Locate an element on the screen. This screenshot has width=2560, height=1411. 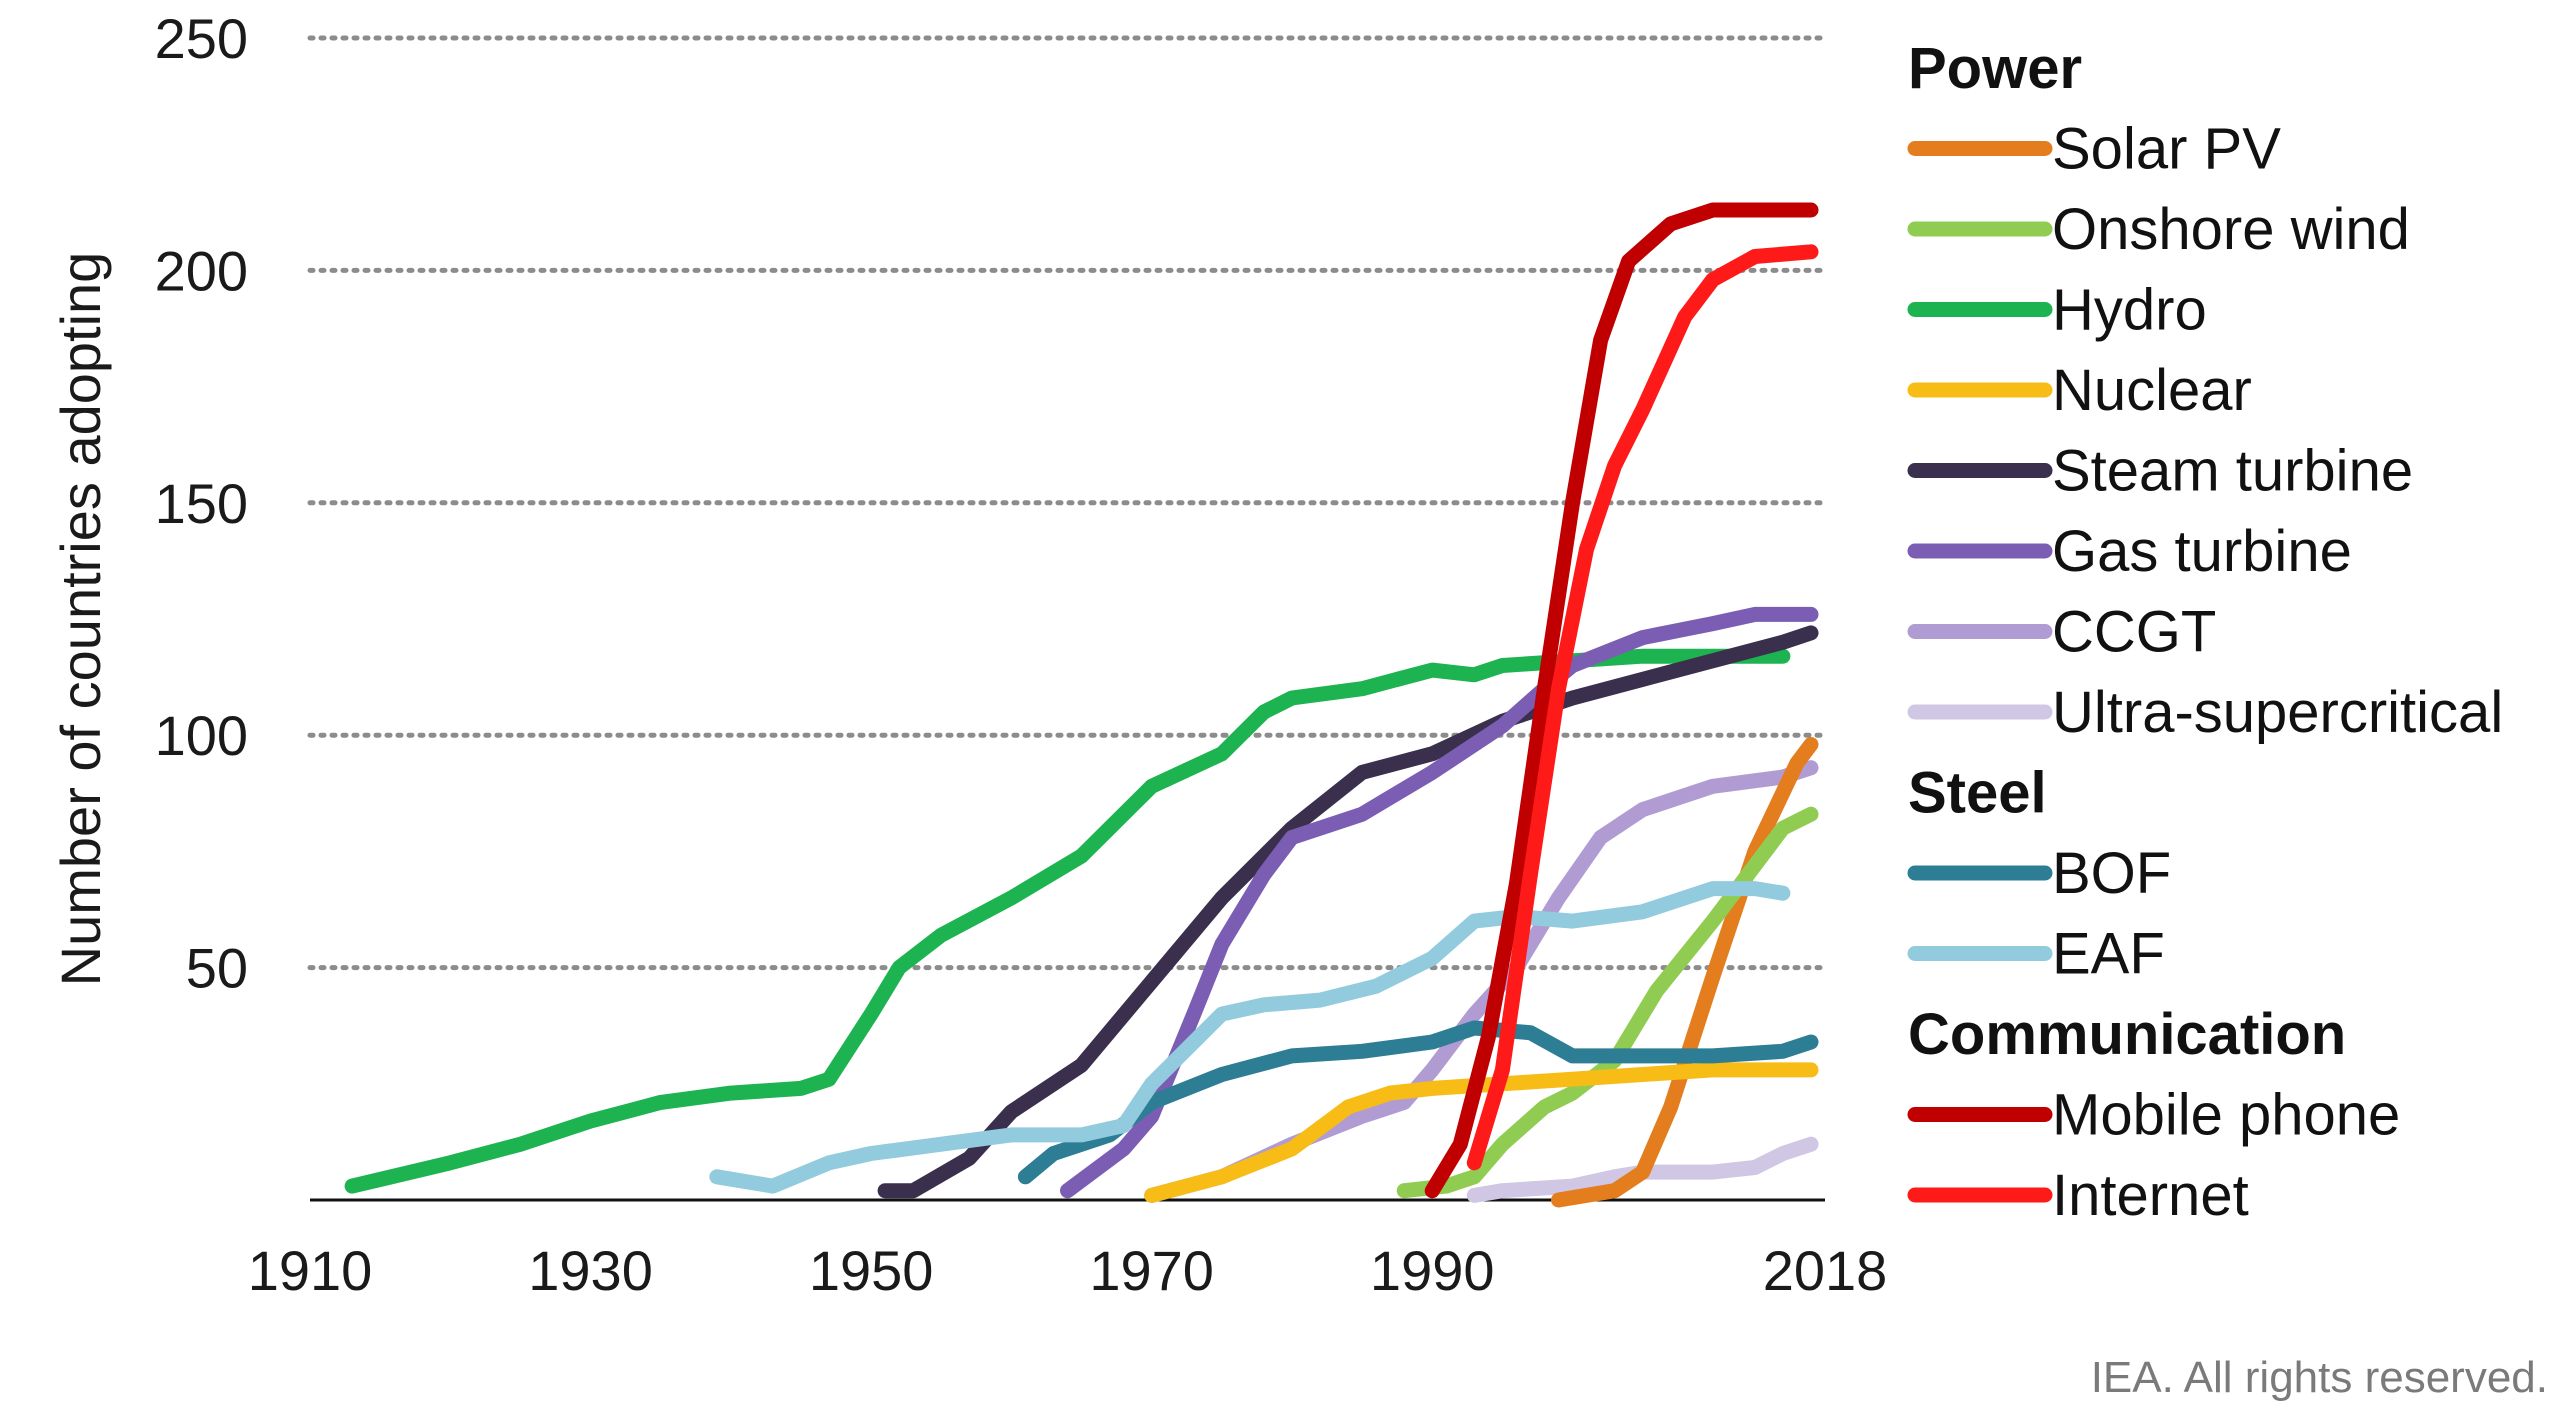
legend-label: Ultra-supercritical is located at coordinates (2277, 712).